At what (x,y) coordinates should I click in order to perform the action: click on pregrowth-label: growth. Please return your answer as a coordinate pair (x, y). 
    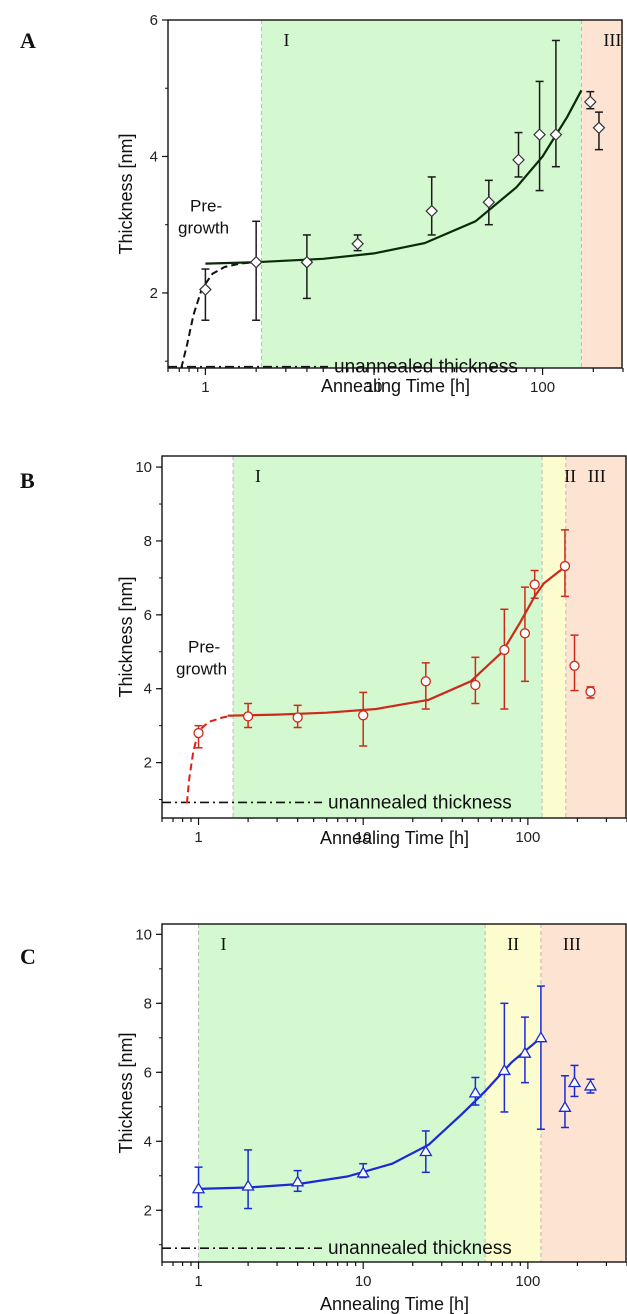
    Looking at the image, I should click on (203, 228).